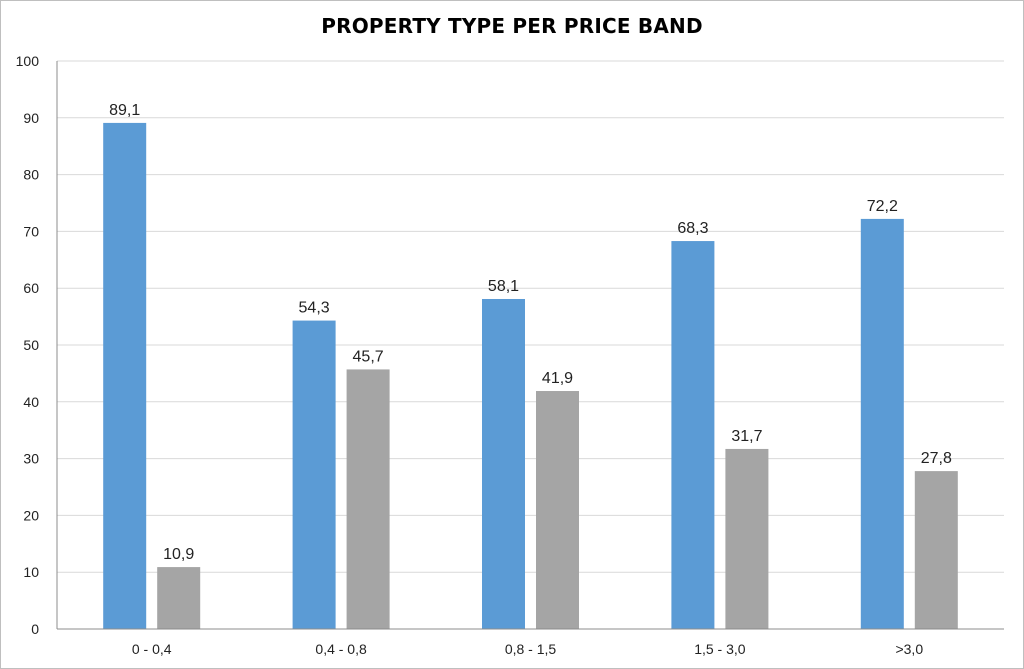  What do you see at coordinates (936, 458) in the screenshot?
I see `data-label: 27,8` at bounding box center [936, 458].